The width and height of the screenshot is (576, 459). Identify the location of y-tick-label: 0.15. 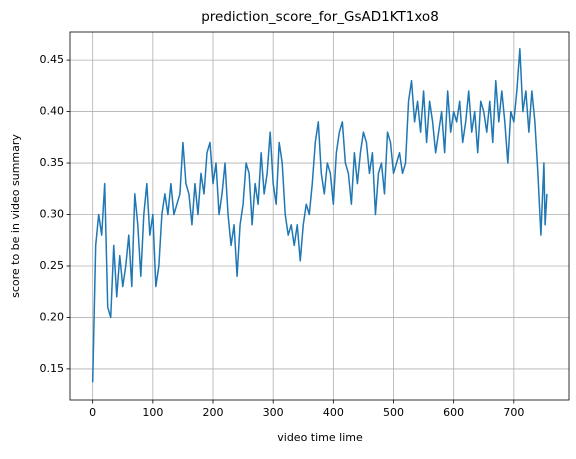
(52, 368).